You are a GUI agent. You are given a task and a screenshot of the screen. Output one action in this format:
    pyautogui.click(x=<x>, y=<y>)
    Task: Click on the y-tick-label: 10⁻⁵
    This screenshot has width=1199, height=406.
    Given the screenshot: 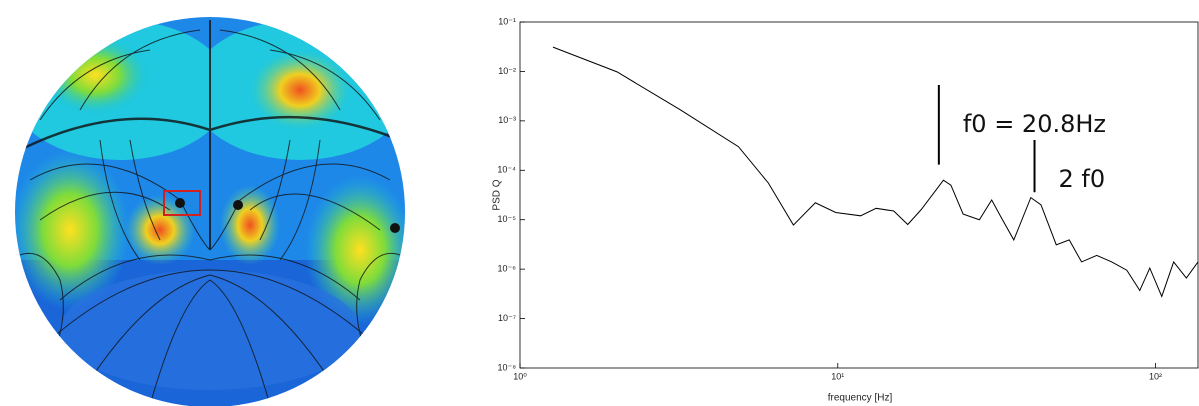 What is the action you would take?
    pyautogui.click(x=507, y=219)
    